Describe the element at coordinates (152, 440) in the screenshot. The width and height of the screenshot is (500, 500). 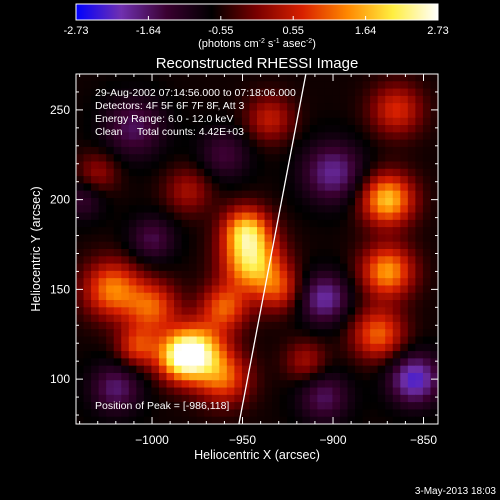
I see `x-tick-label: −1000` at that location.